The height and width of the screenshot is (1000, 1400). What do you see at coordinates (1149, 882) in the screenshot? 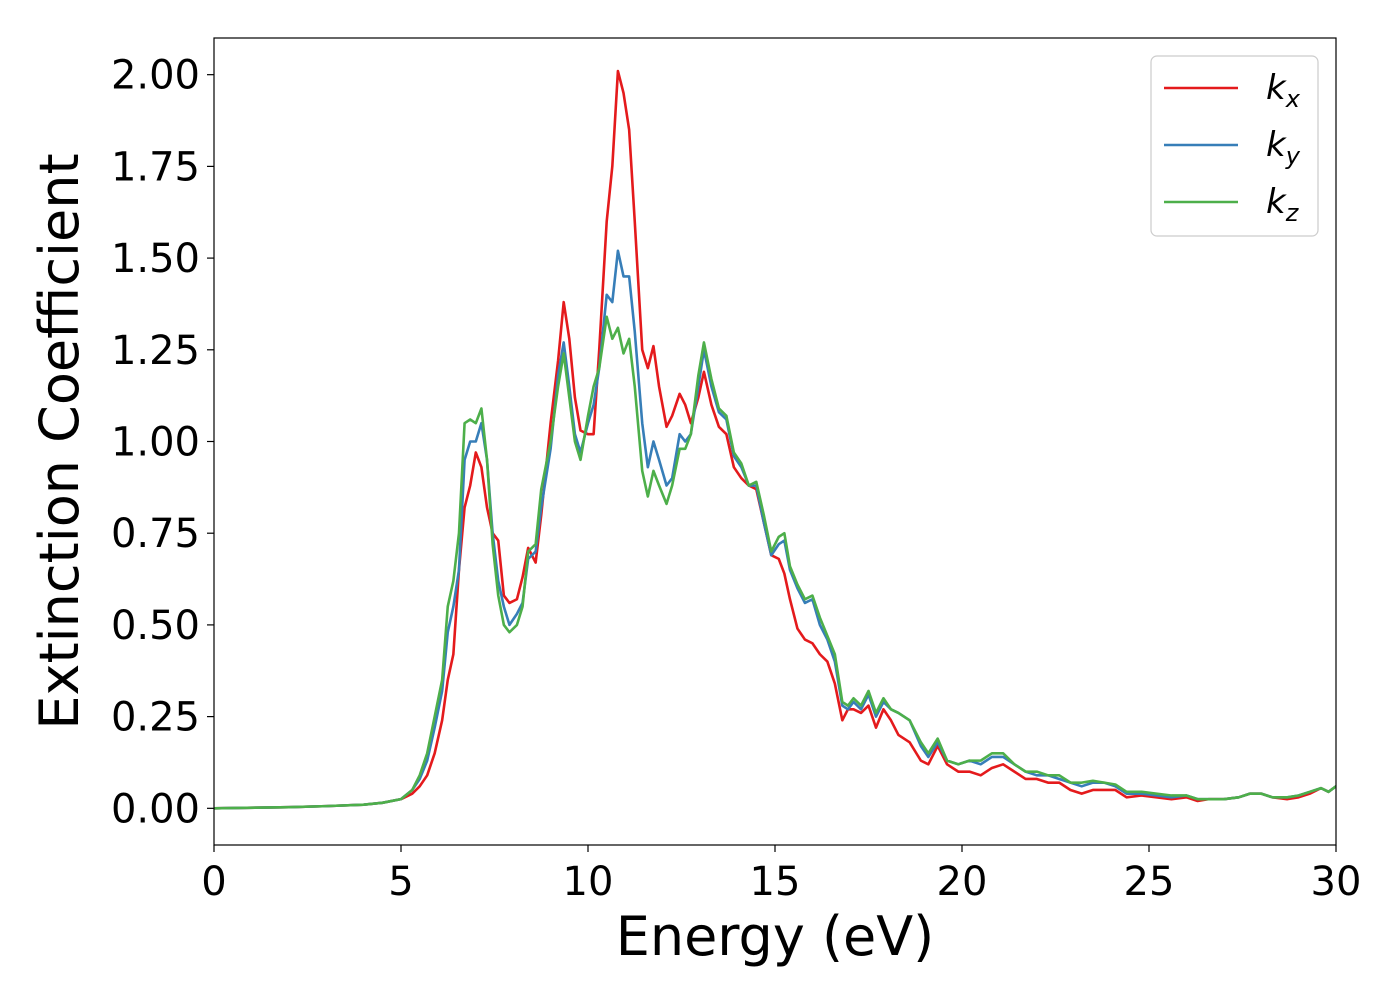
I see `x-tick-label: 25` at bounding box center [1149, 882].